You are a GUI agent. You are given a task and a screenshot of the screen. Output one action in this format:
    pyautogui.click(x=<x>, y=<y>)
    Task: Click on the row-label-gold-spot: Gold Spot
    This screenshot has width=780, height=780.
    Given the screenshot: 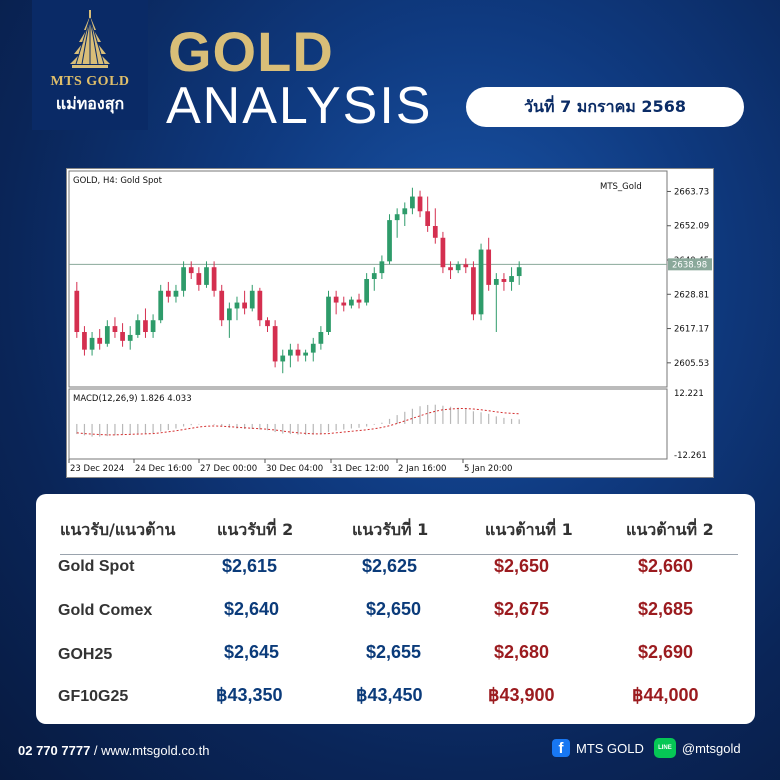 What is the action you would take?
    pyautogui.click(x=96, y=566)
    